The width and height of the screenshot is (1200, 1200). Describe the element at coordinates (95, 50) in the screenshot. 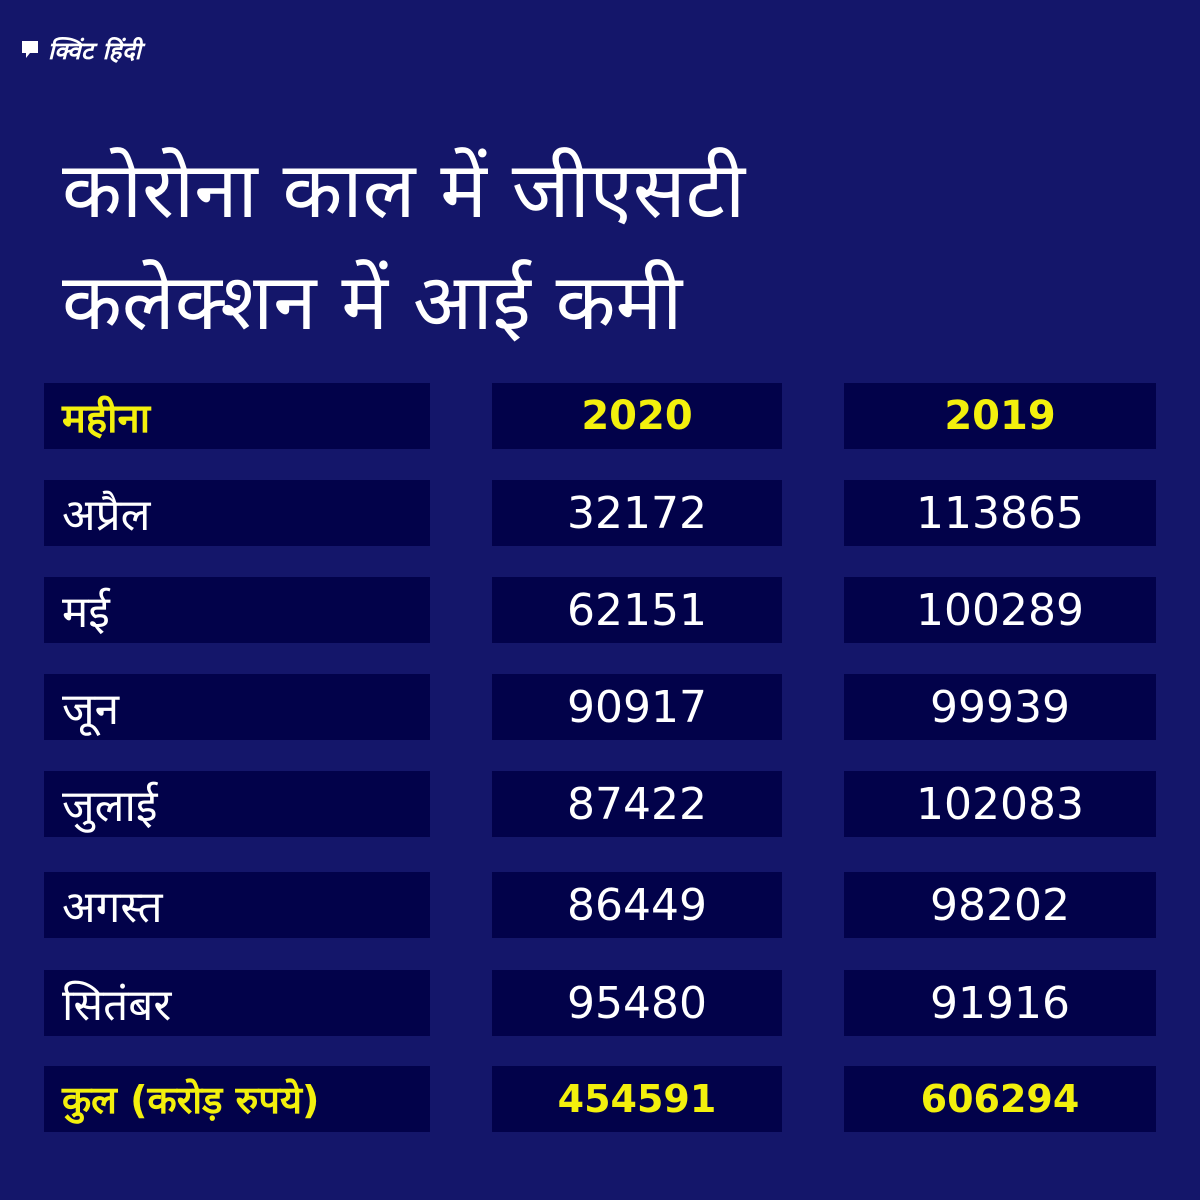

I see `brand-logo-text: क्विंट हिंदी` at that location.